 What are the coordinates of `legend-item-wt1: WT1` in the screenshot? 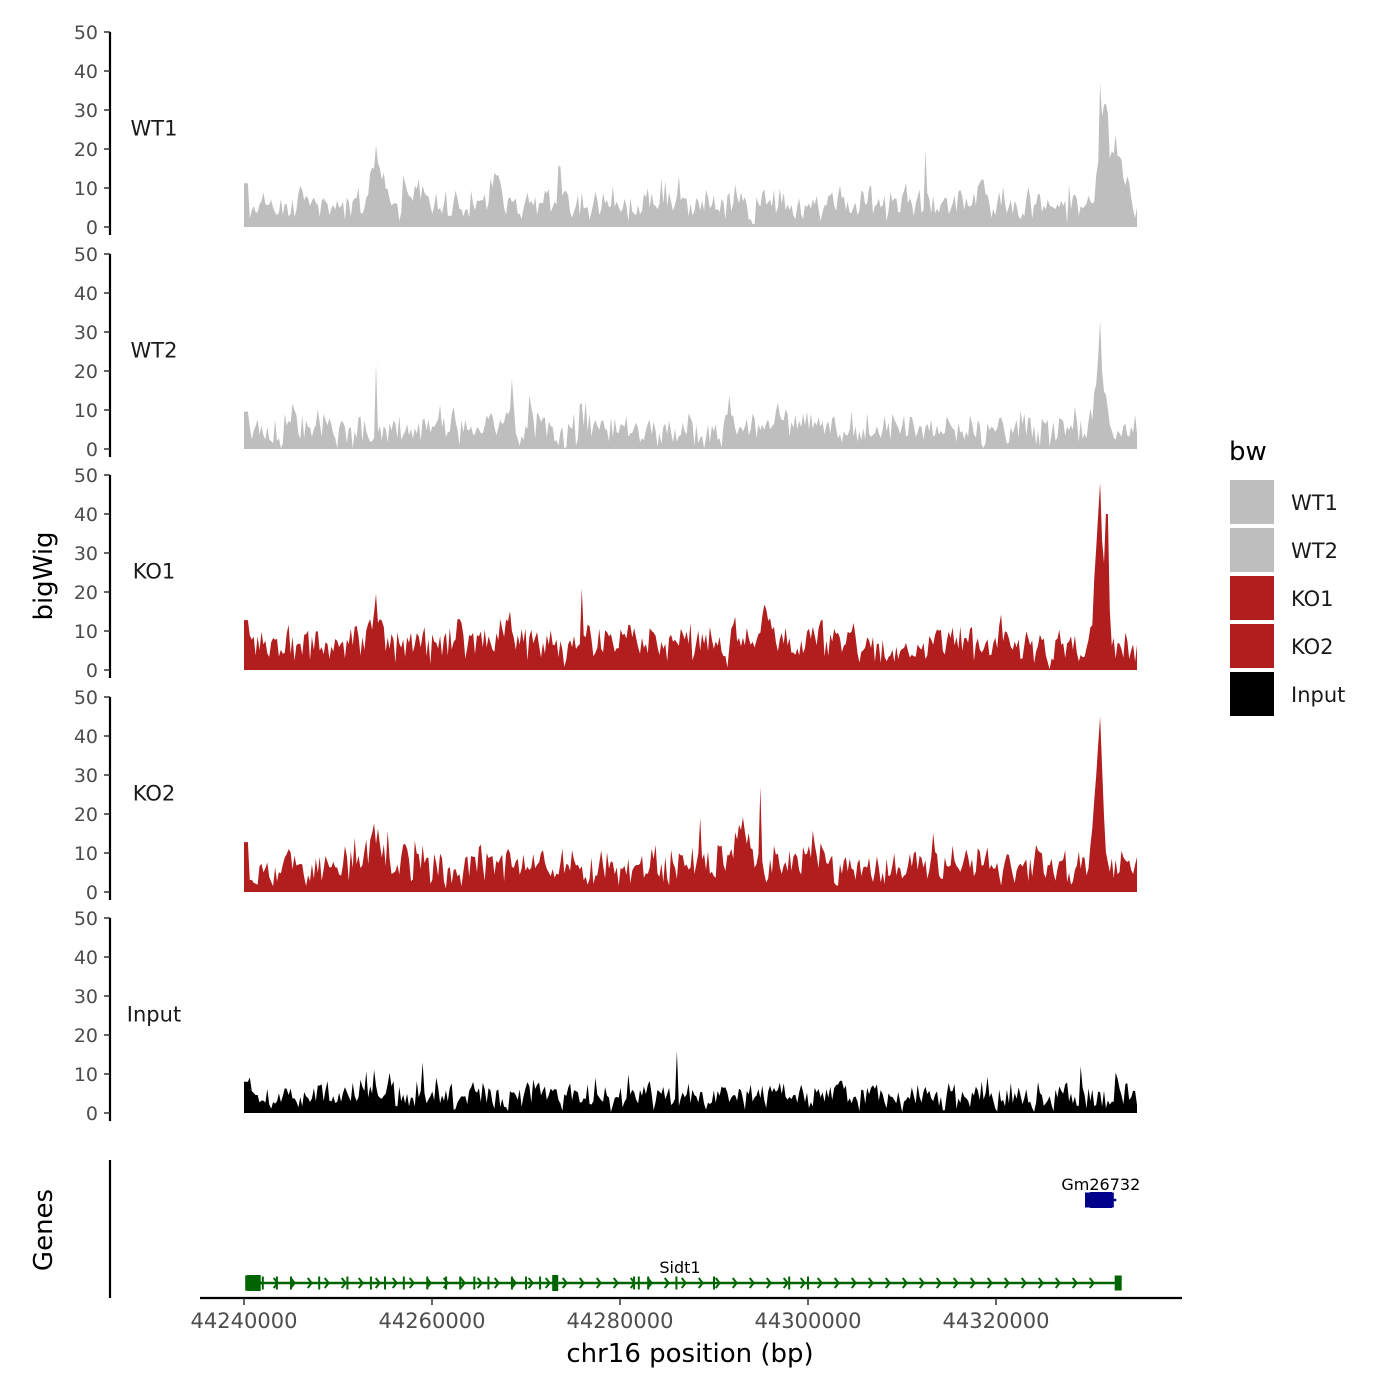 It's located at (1284, 502).